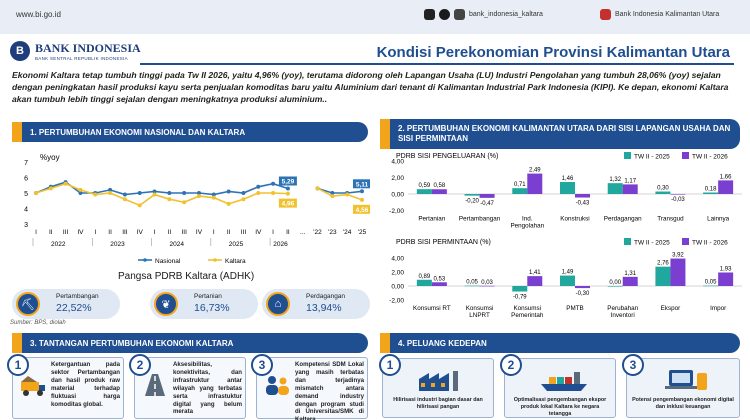  Describe the element at coordinates (506, 14) in the screenshot. I see `social-handle: bank_indonesia_kaltara` at that location.